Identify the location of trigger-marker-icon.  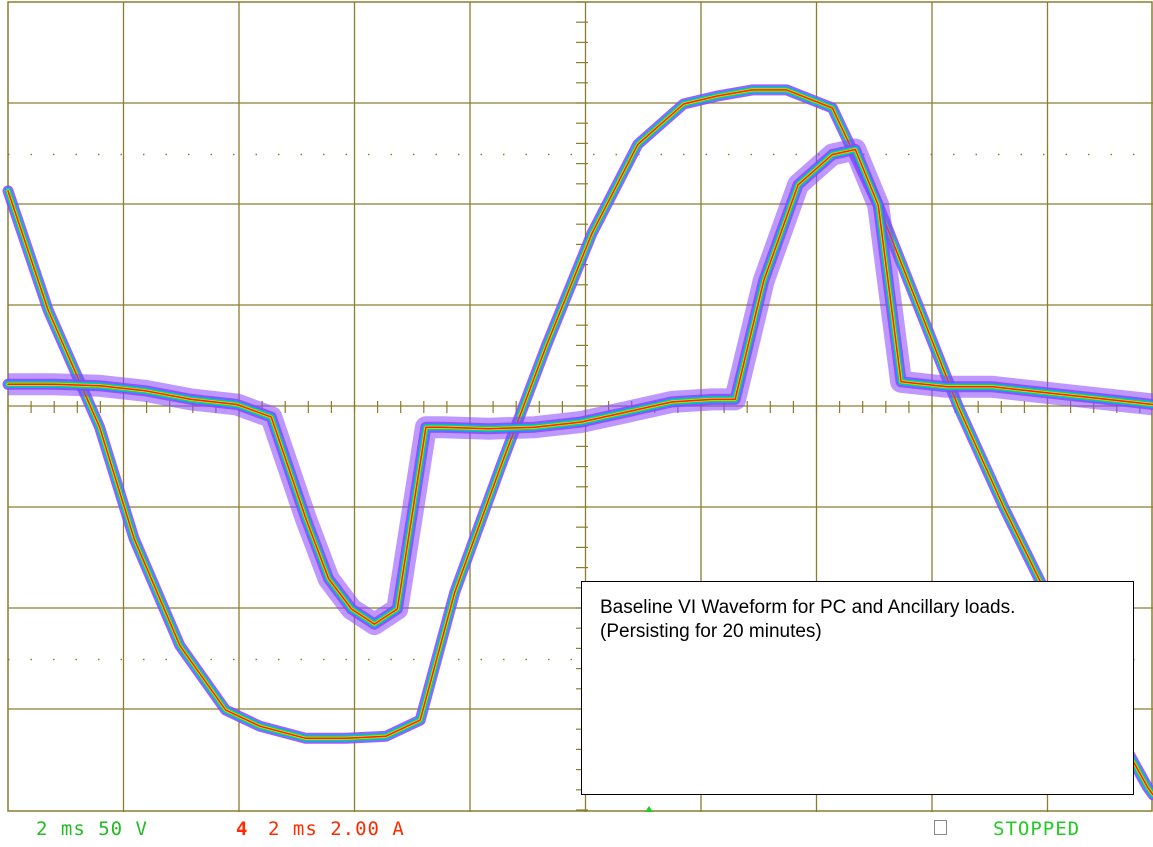
(649, 809).